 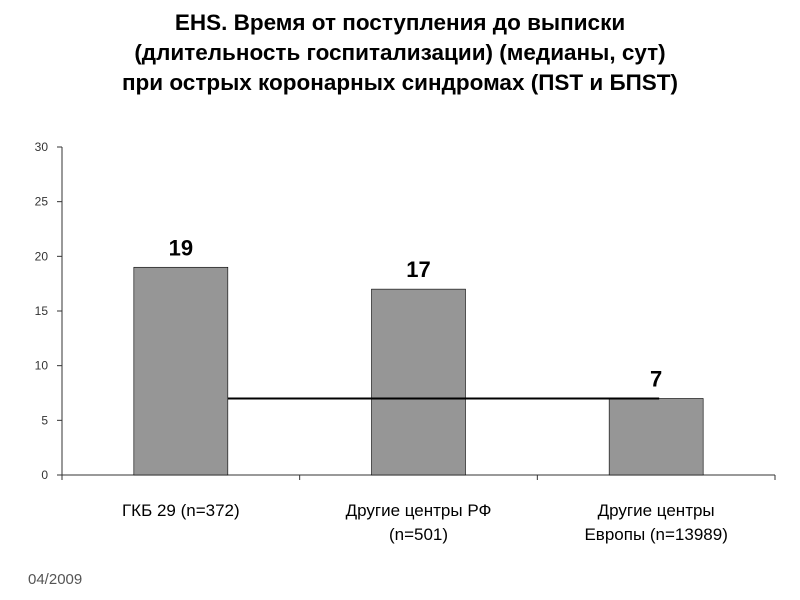 I want to click on y-tick-label: 30, so click(x=42, y=147).